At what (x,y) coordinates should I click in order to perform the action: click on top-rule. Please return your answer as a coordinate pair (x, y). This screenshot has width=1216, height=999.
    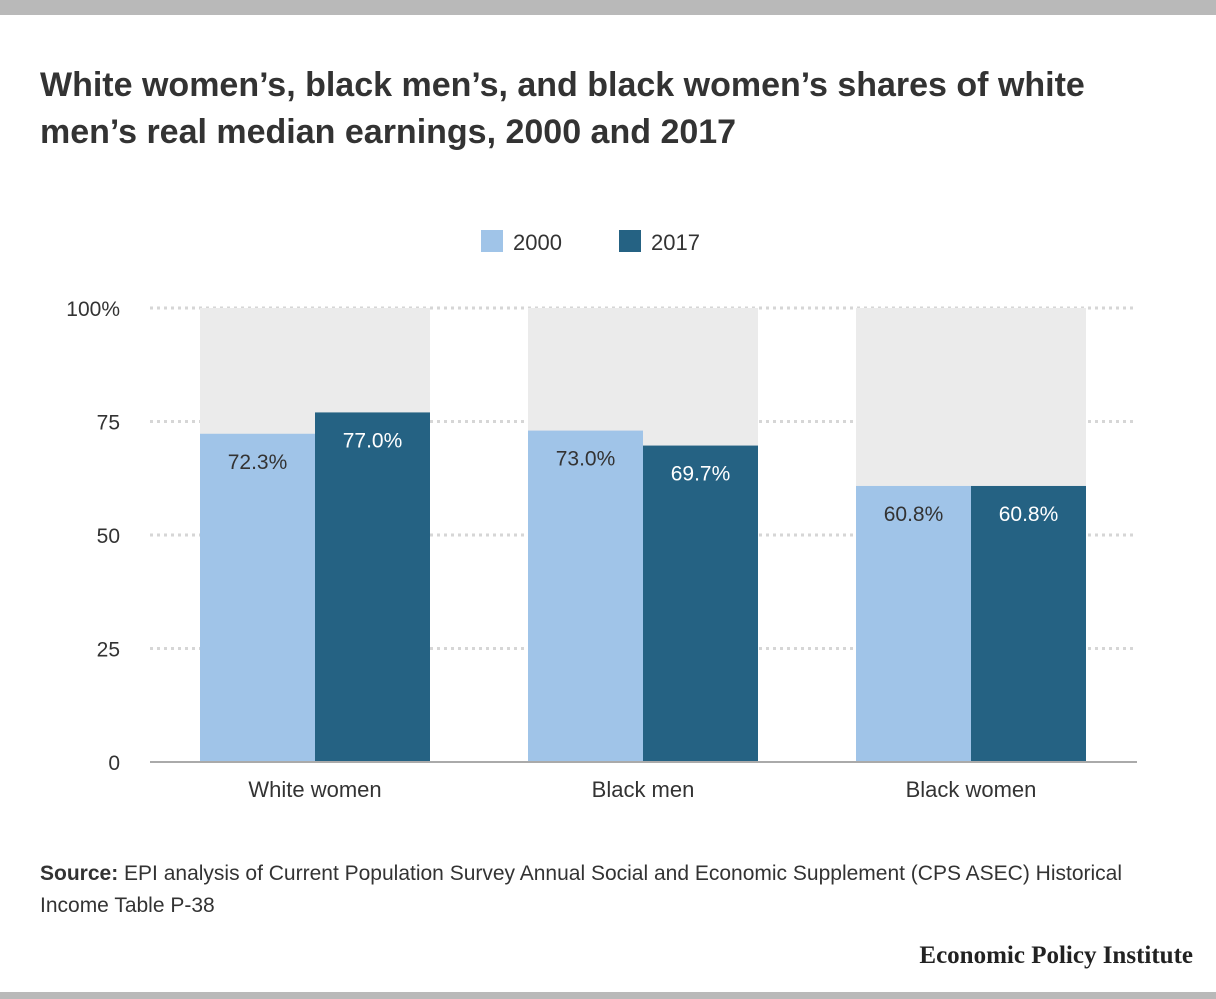
    Looking at the image, I should click on (608, 7).